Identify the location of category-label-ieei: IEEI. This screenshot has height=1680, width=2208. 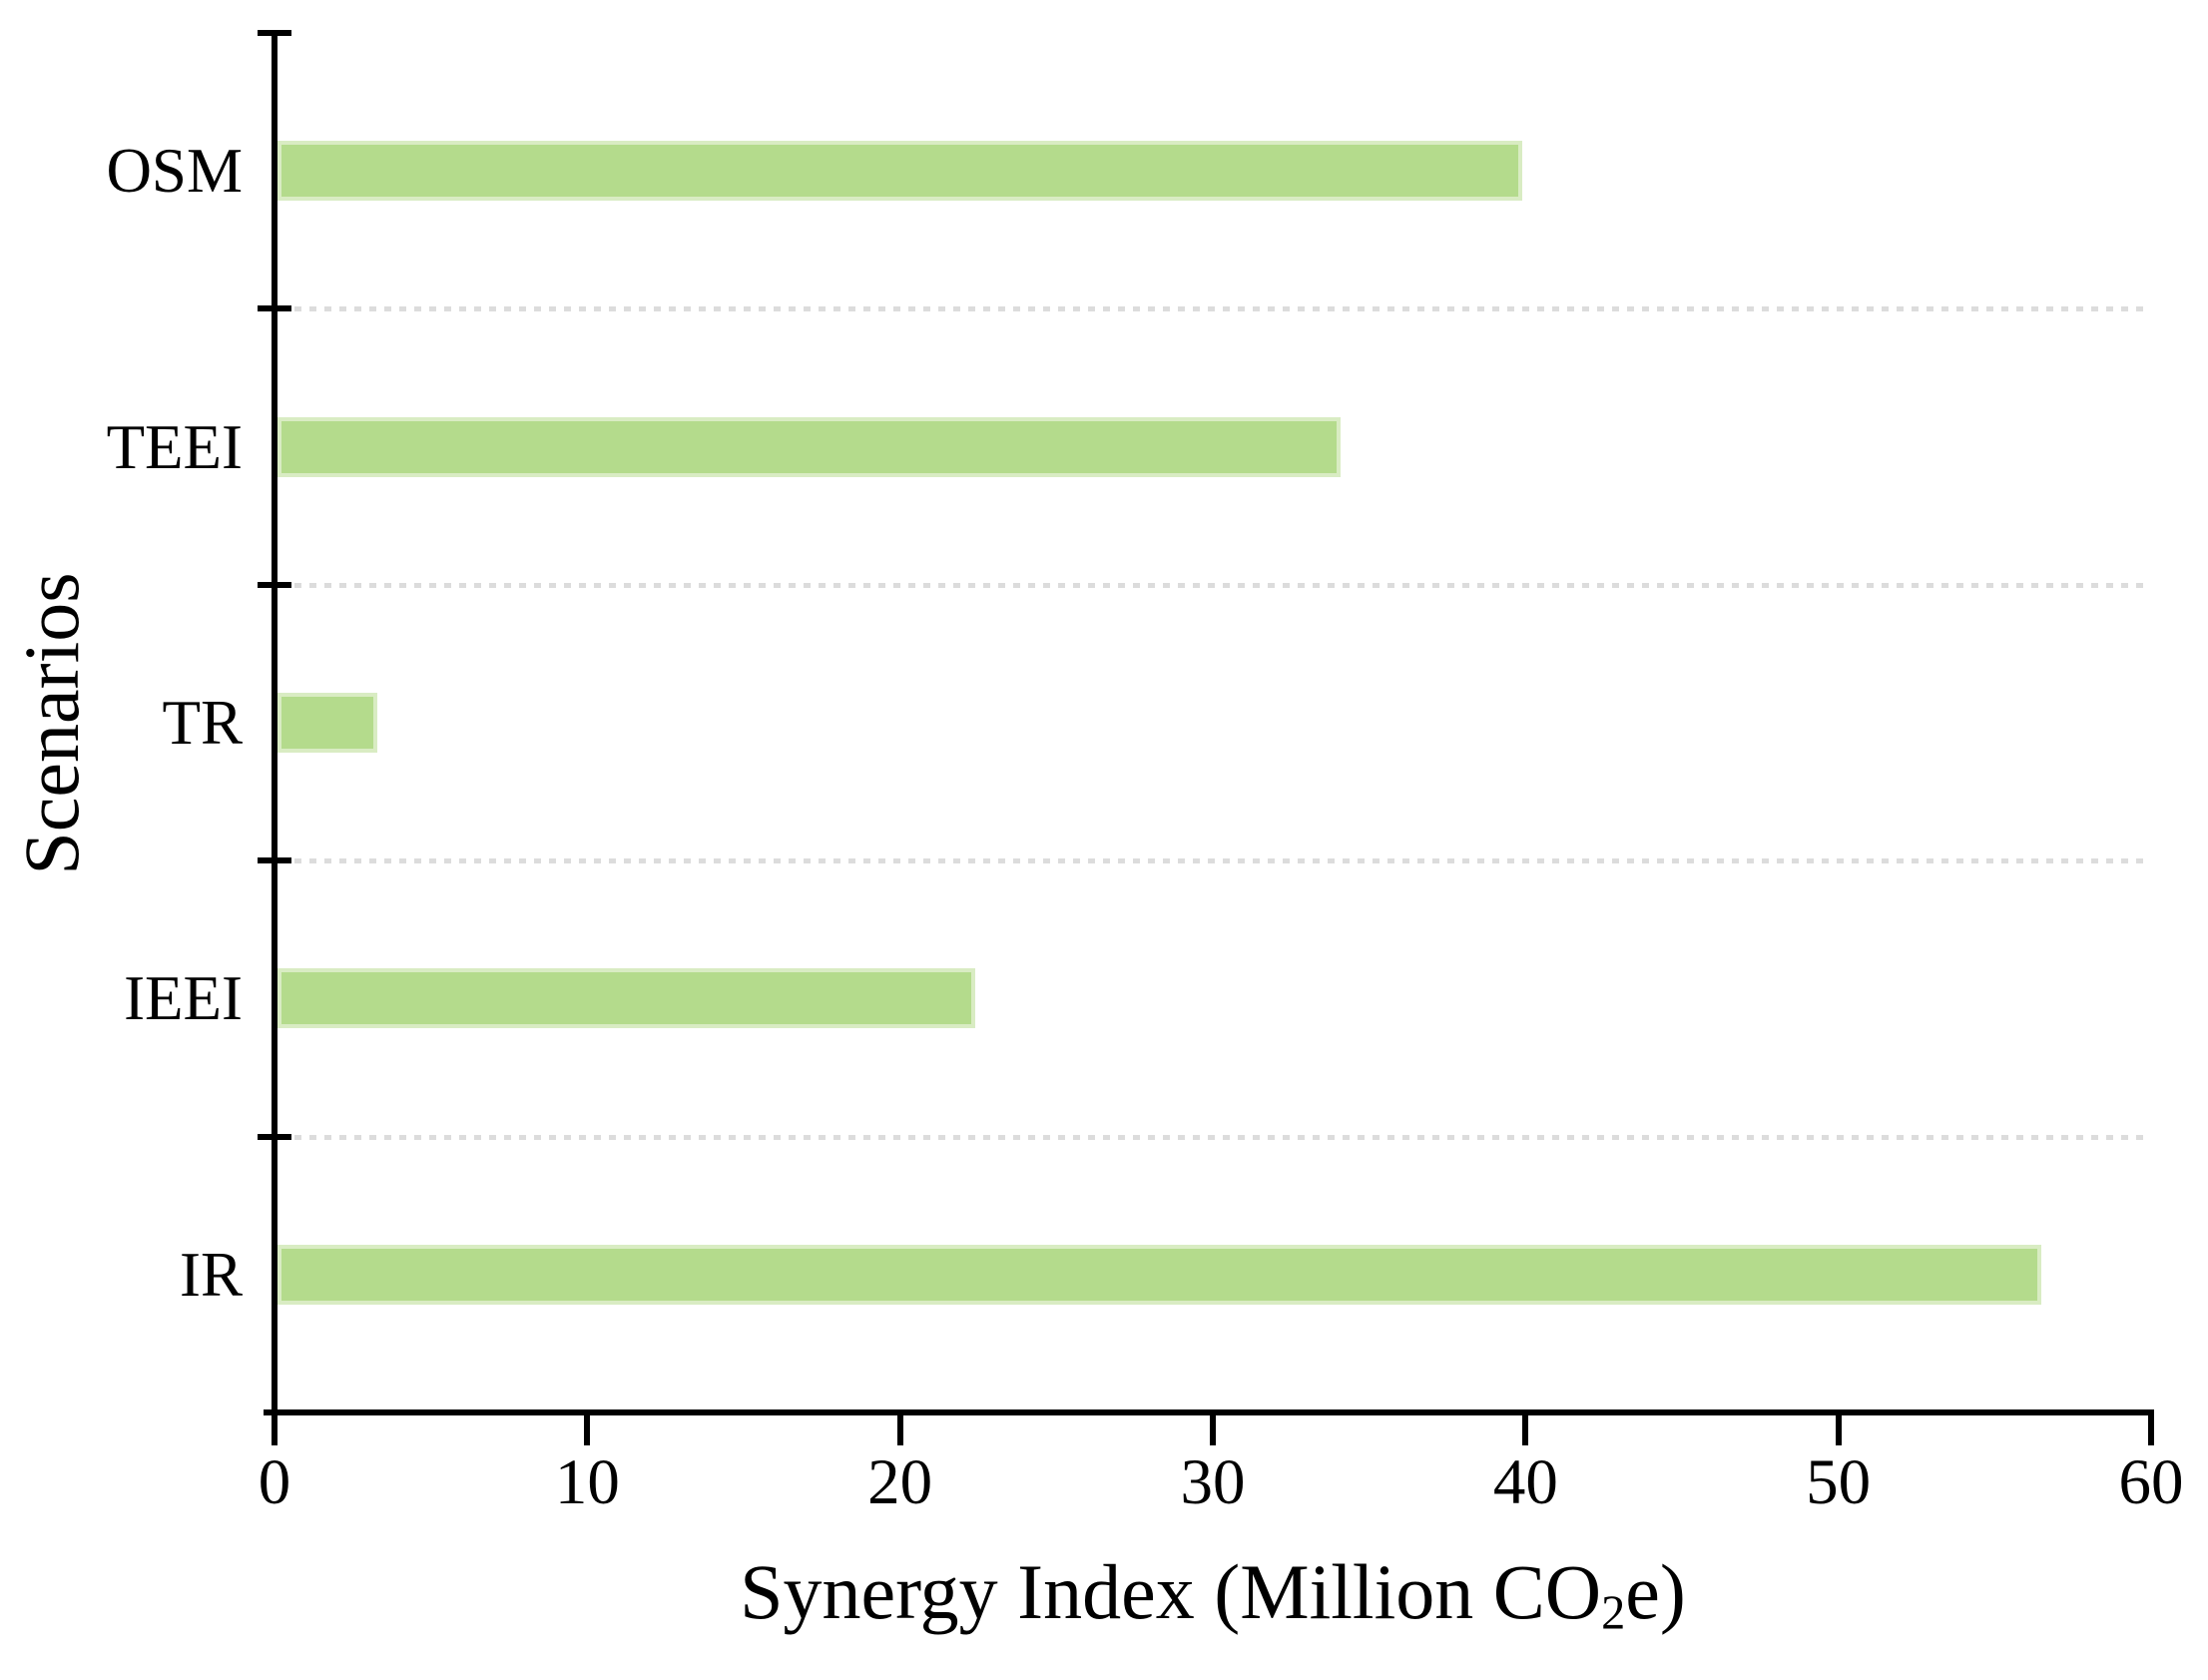
(183, 998).